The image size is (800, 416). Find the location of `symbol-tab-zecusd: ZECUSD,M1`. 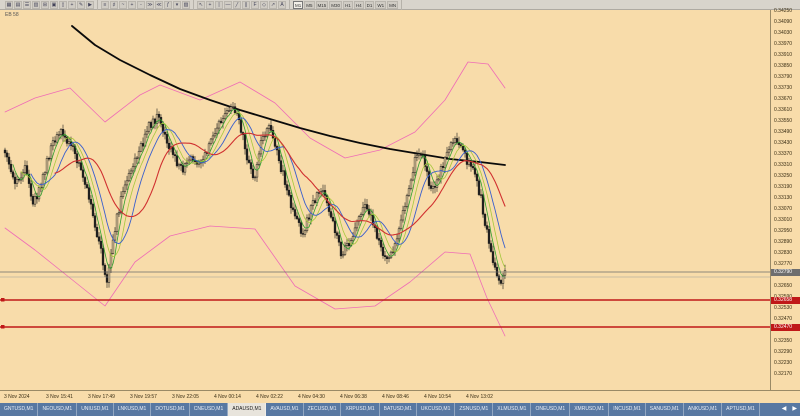

symbol-tab-zecusd: ZECUSD,M1 is located at coordinates (323, 409).